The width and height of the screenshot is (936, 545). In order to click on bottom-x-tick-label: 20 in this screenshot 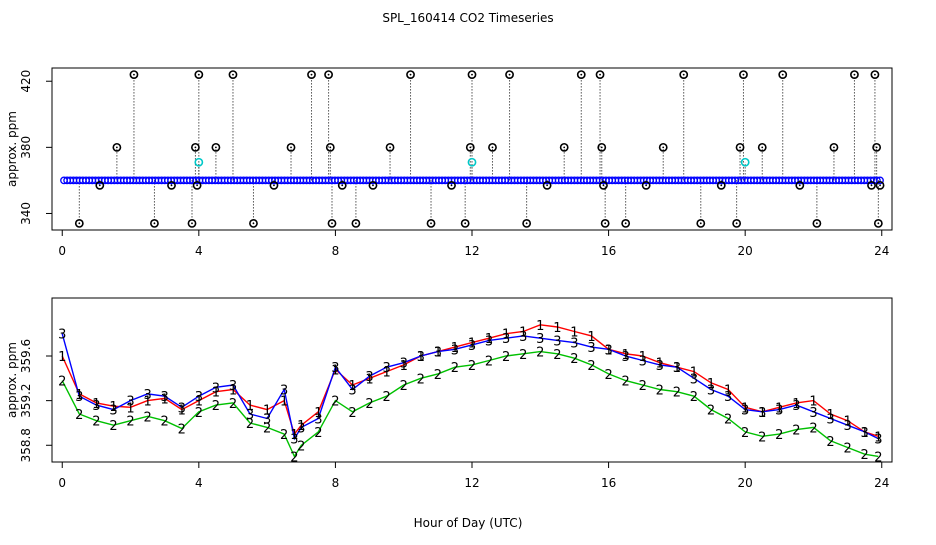, I will do `click(745, 483)`.